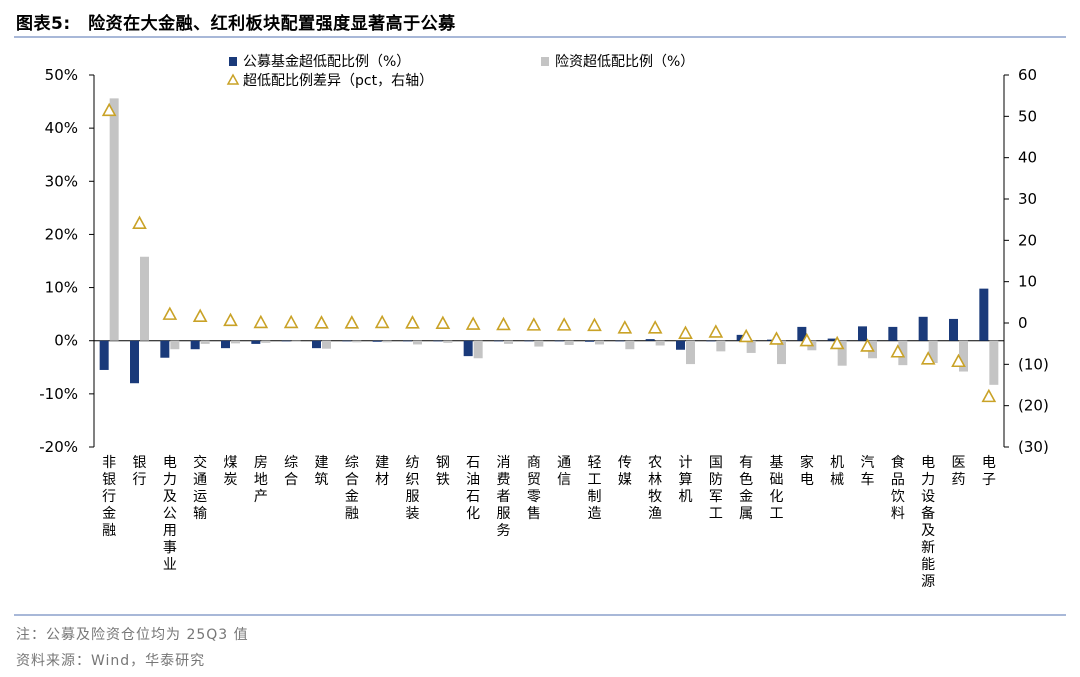 Image resolution: width=1080 pixels, height=677 pixels. Describe the element at coordinates (58, 447) in the screenshot. I see `left-axis-tick-label: -20%` at that location.